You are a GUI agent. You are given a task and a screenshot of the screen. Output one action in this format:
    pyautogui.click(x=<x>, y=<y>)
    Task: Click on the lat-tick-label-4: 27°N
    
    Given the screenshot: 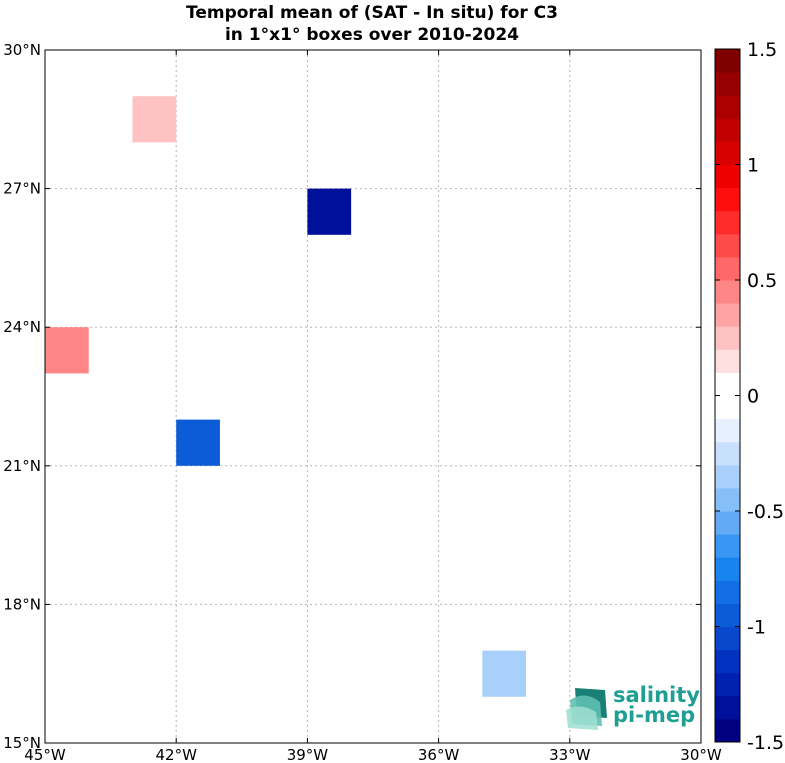 What is the action you would take?
    pyautogui.click(x=22, y=189)
    